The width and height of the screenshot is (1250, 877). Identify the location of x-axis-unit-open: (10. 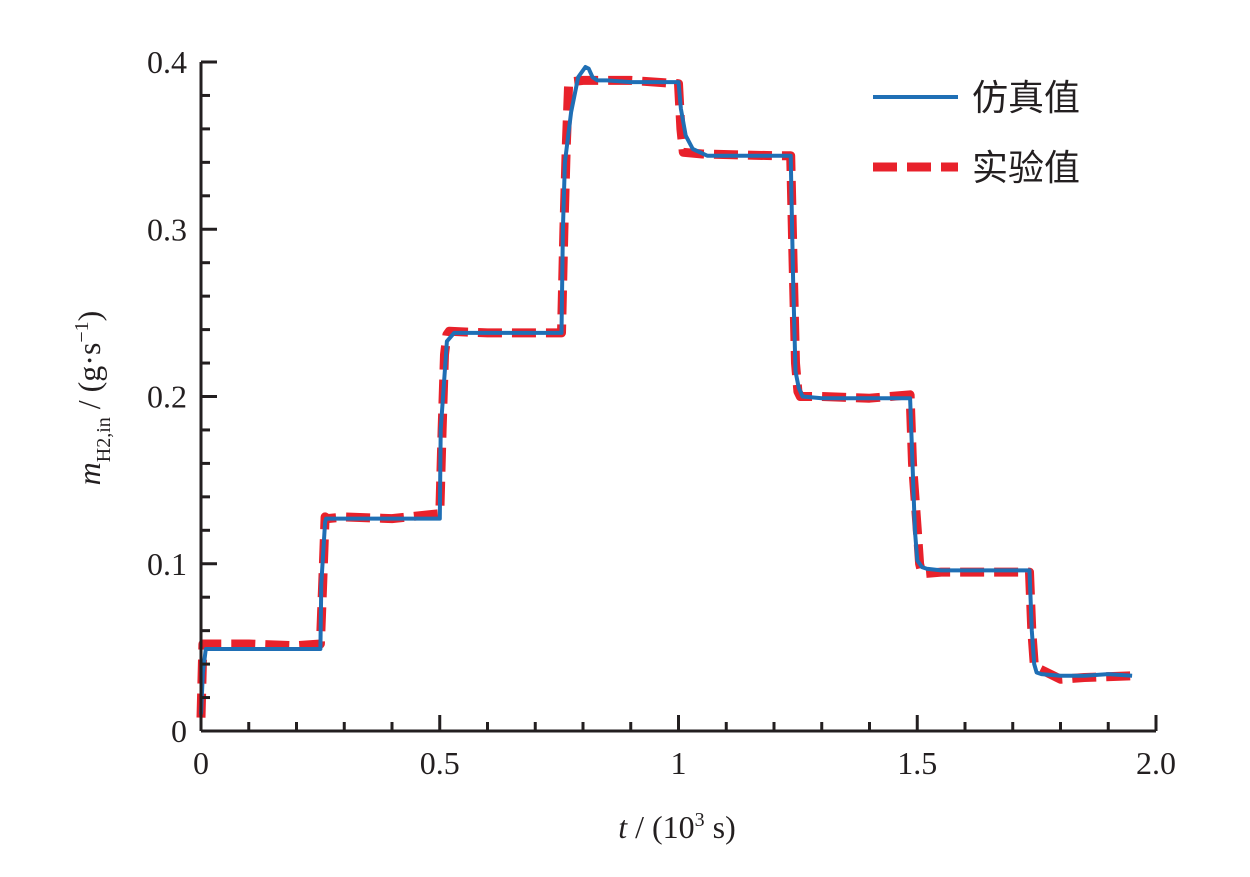
(673, 827).